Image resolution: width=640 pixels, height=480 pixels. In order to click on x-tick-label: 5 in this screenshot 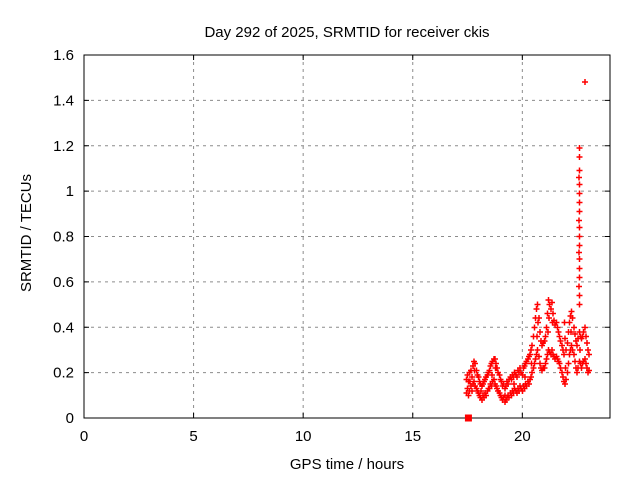, I will do `click(193, 436)`.